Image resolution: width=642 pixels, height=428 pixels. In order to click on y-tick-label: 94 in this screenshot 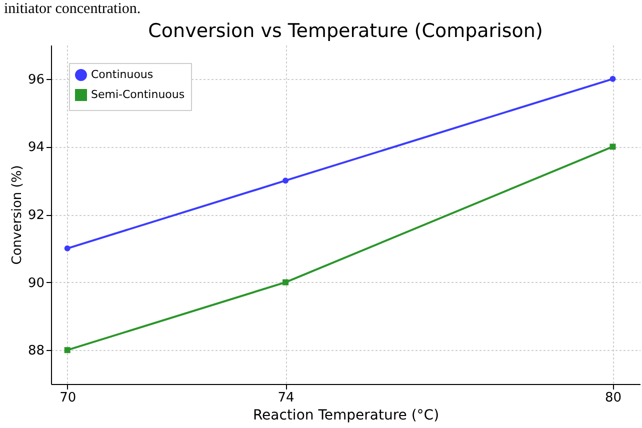, I will do `click(36, 148)`.